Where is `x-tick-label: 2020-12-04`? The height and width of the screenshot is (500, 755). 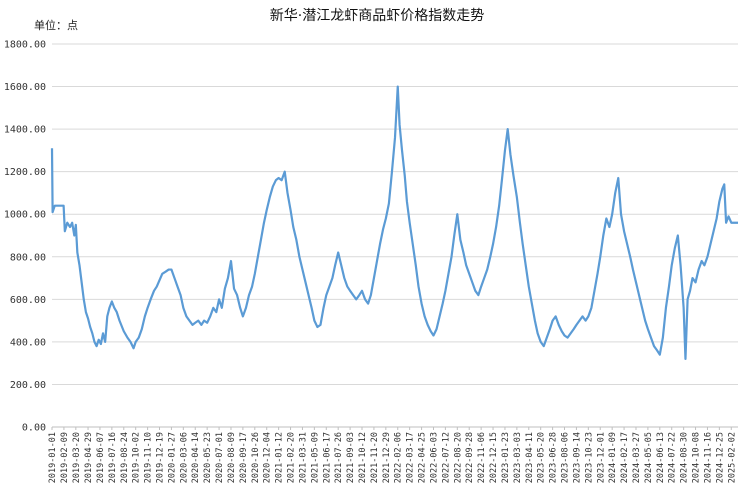
x-tick-label: 2020-12-04 is located at coordinates (268, 457).